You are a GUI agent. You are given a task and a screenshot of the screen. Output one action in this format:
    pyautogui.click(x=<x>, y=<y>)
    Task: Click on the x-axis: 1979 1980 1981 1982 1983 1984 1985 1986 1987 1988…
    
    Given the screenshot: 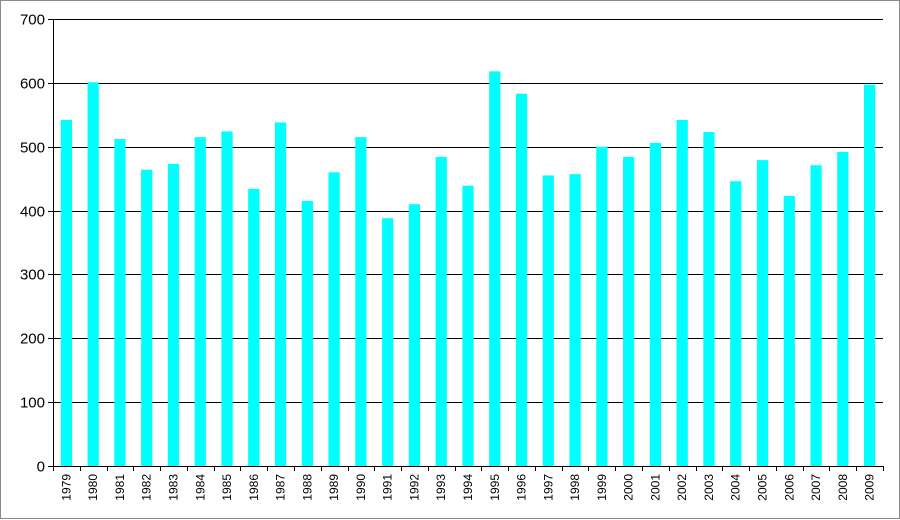 What is the action you would take?
    pyautogui.click(x=468, y=483)
    